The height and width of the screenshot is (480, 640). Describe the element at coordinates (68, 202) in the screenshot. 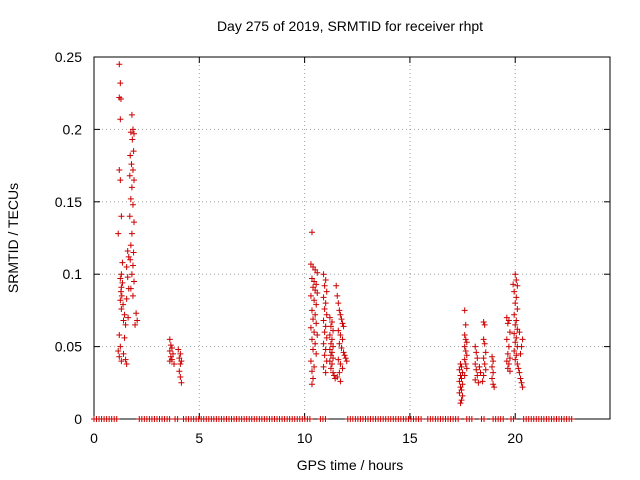

I see `y-tick-label: 0.15` at that location.